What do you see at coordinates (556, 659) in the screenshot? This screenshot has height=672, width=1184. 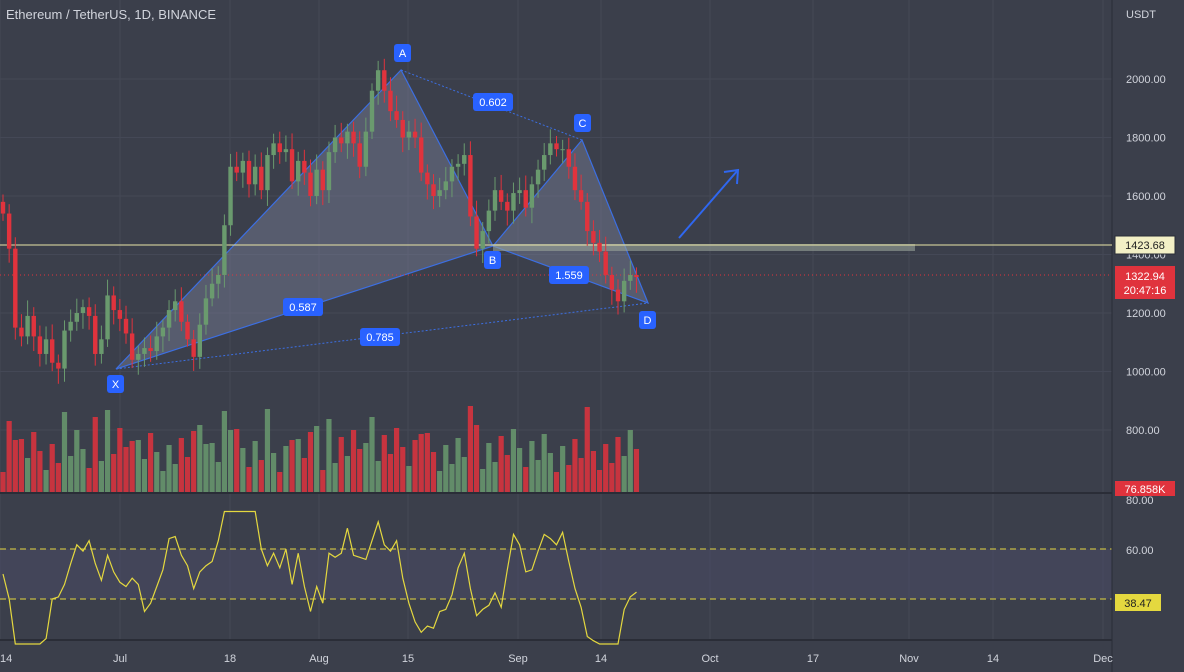 I see `time-axis: 14 Jul 18 Aug 15 Sep 14 Oct 17 Nov 14 Dec` at bounding box center [556, 659].